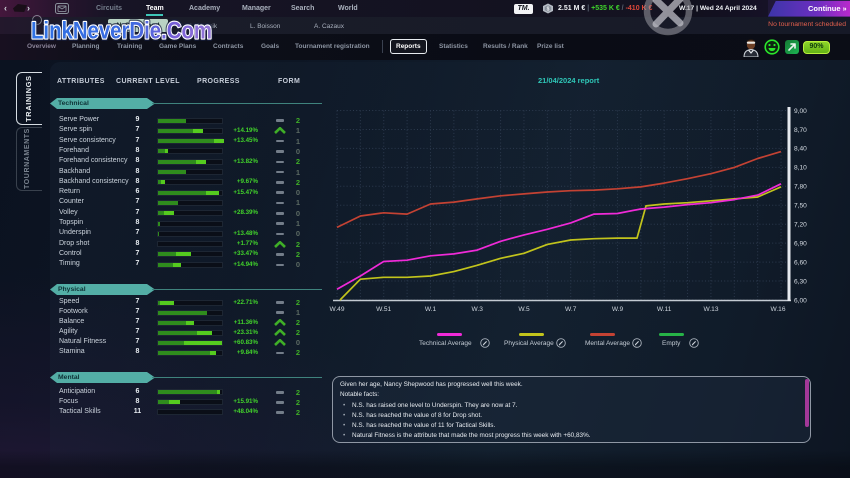 The height and width of the screenshot is (478, 850). What do you see at coordinates (800, 149) in the screenshot?
I see `svg-text: 8,40` at bounding box center [800, 149].